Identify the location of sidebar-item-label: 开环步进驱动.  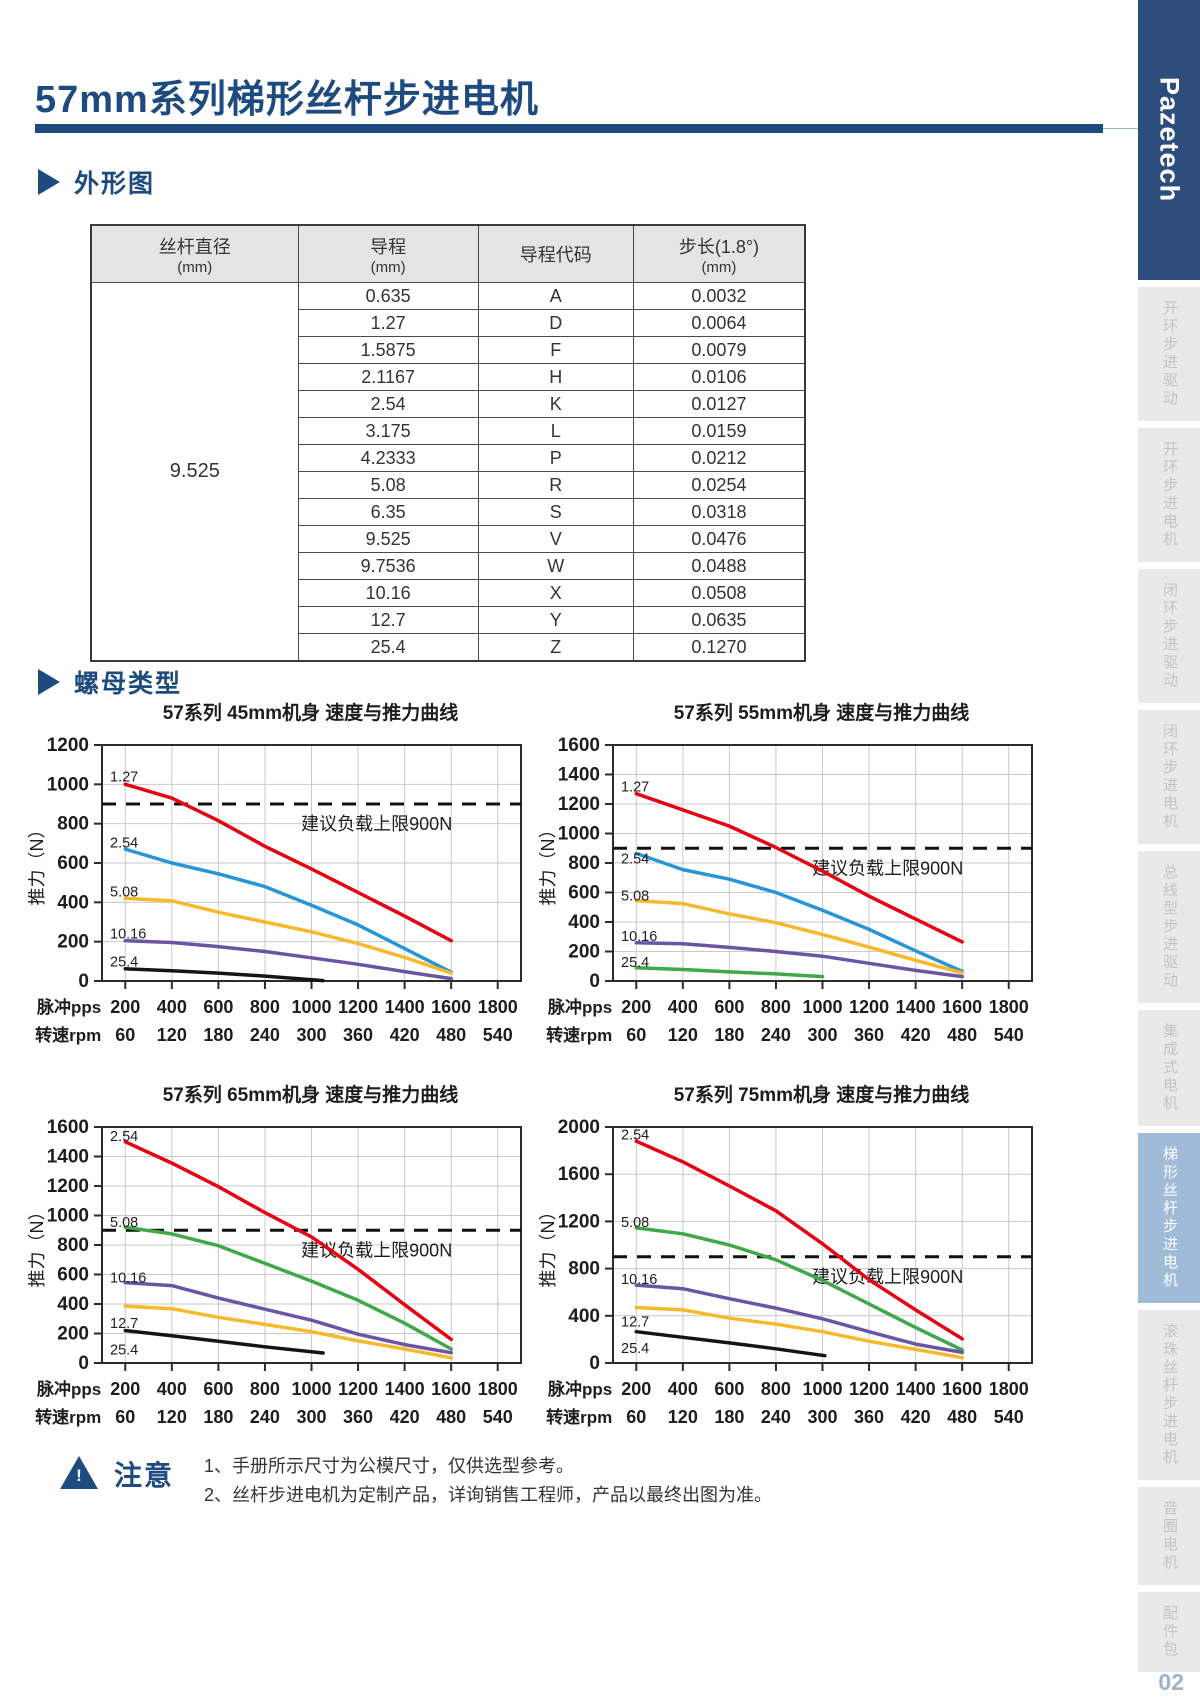
(1169, 354).